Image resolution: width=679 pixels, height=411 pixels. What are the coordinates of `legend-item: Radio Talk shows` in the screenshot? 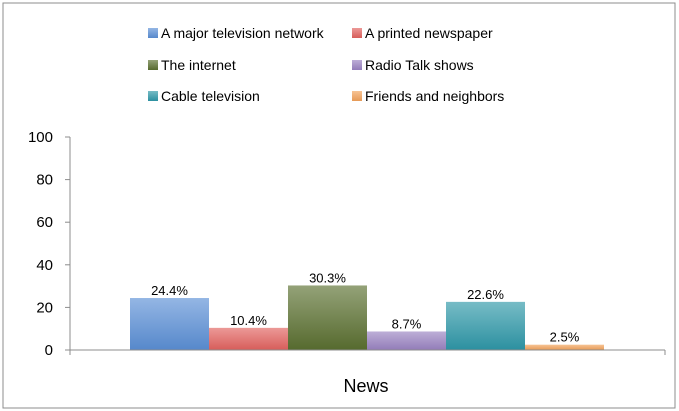 It's located at (413, 65).